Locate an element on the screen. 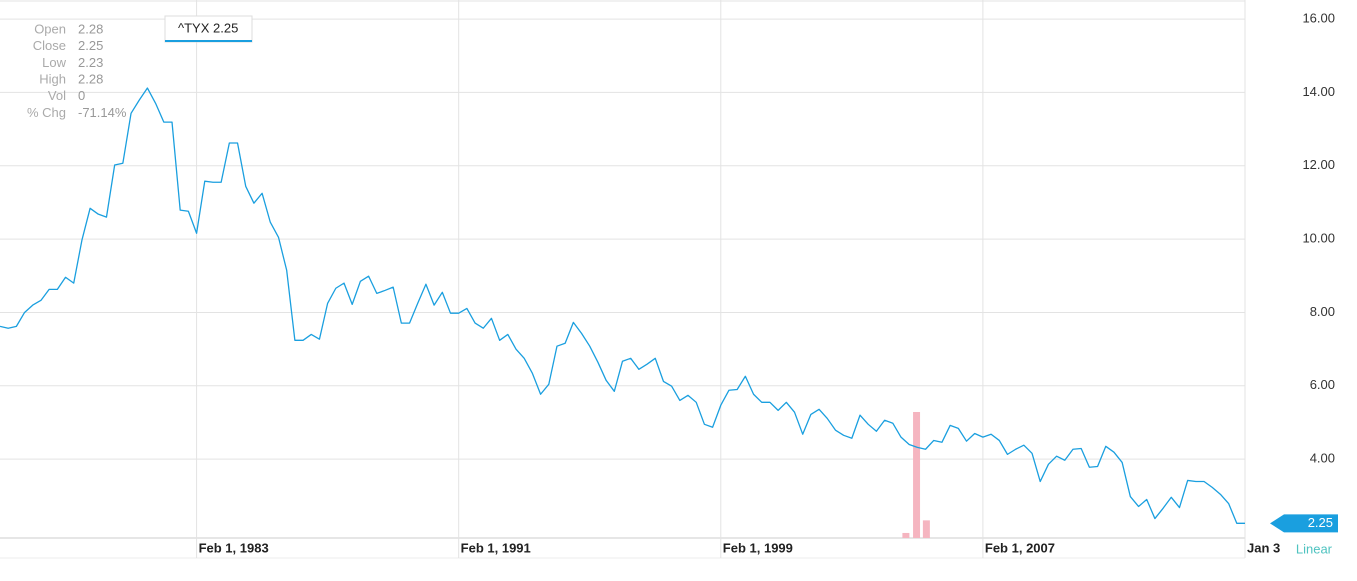  quote-label: Open is located at coordinates (50, 28).